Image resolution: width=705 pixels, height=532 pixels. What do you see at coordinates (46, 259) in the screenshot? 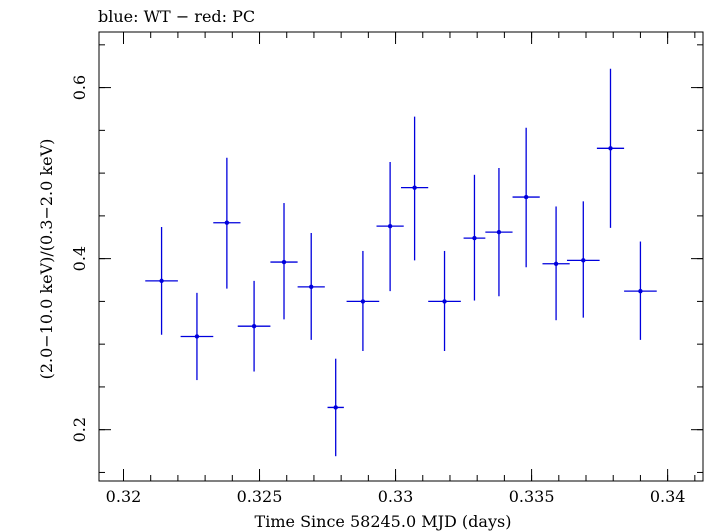
I see `y-axis-label: (2.0−10.0 keV)/(0.3−2.0 keV)` at bounding box center [46, 259].